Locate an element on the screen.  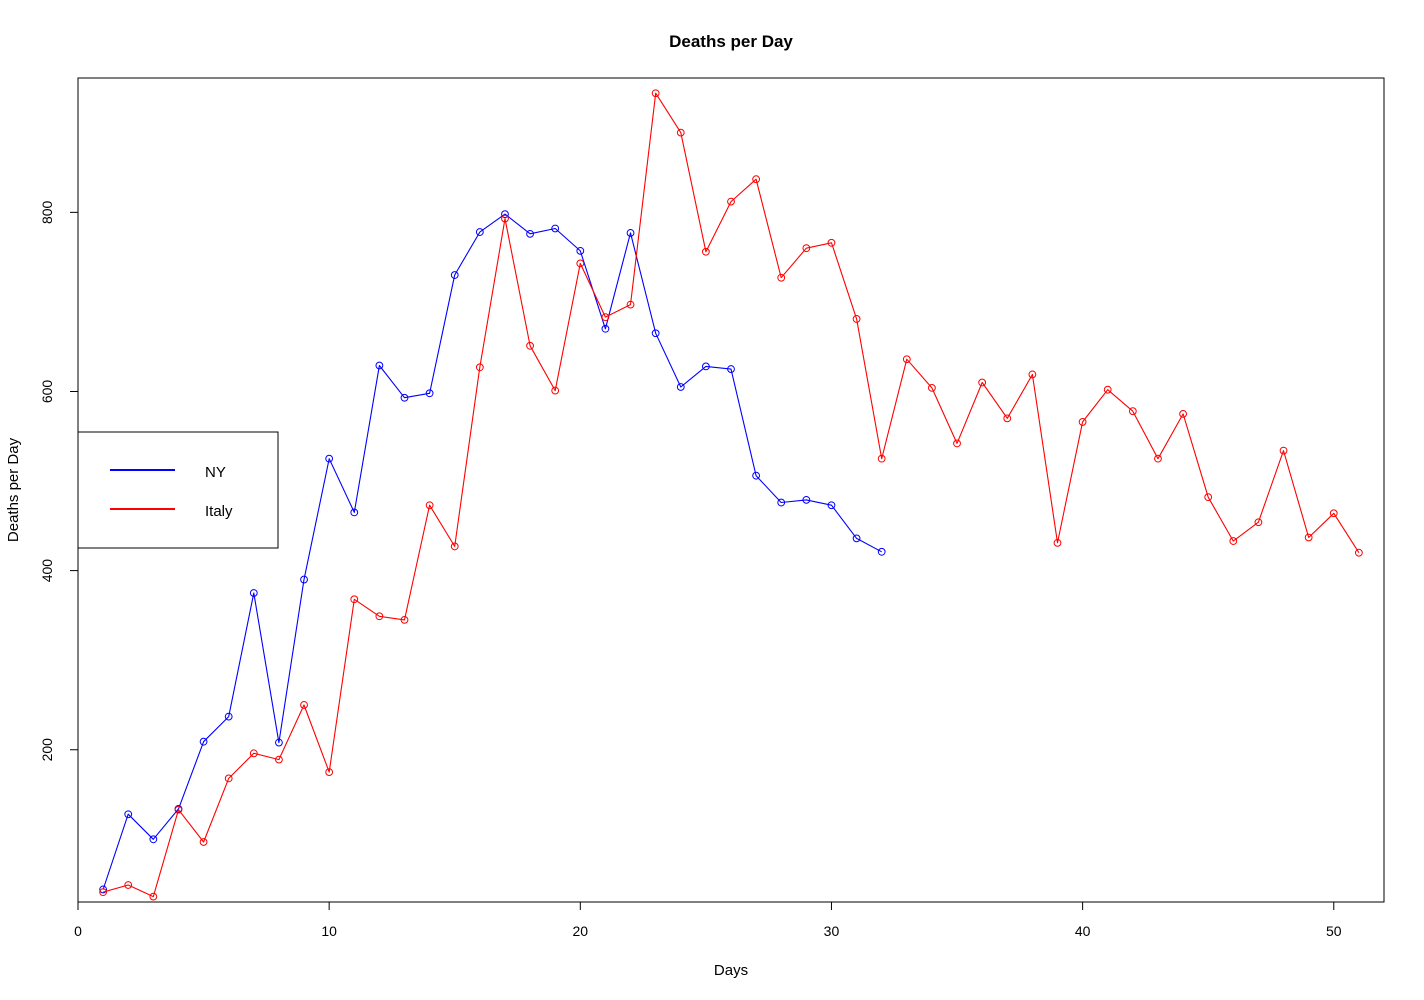
legend-box is located at coordinates (178, 490).